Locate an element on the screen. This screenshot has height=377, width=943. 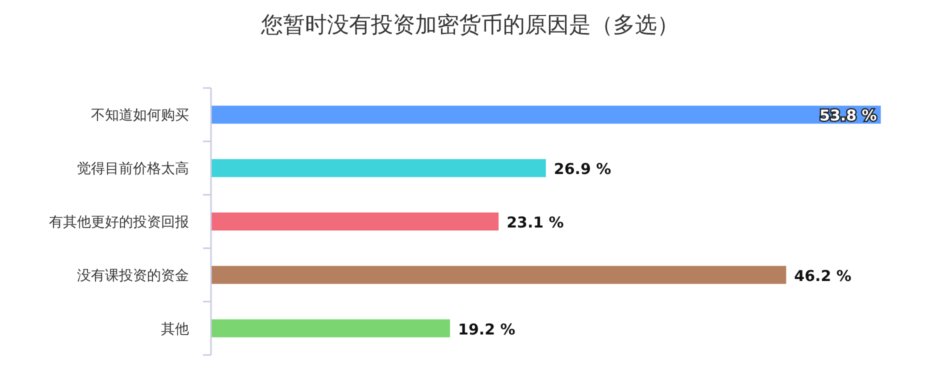
y-tick-label: 没有课投资的资金 is located at coordinates (133, 276).